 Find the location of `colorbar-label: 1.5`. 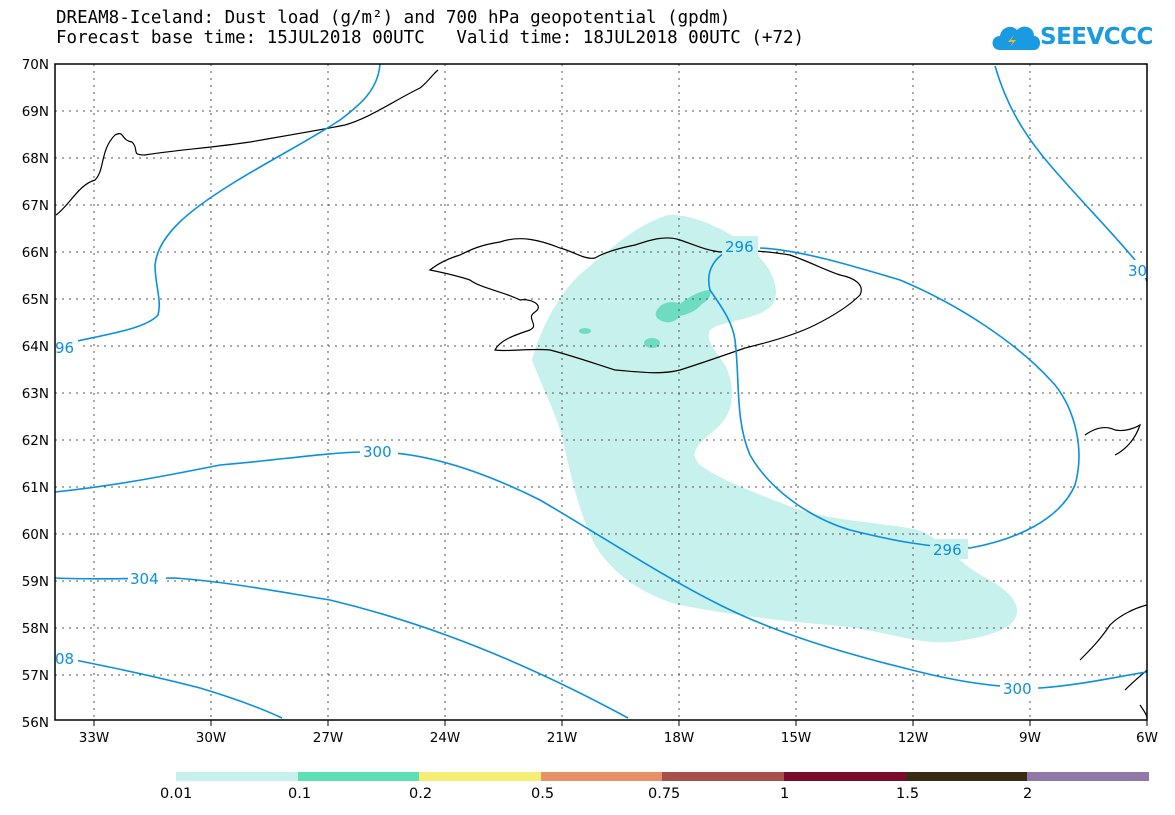

colorbar-label: 1.5 is located at coordinates (908, 794).